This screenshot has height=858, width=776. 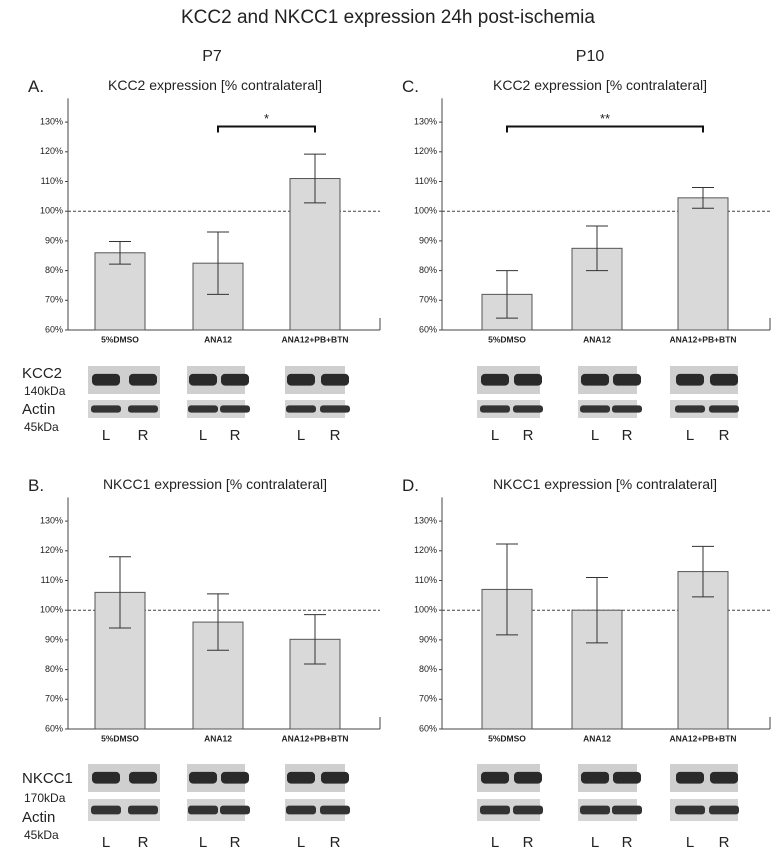 What do you see at coordinates (52, 181) in the screenshot?
I see `y-tick-label: 110%` at bounding box center [52, 181].